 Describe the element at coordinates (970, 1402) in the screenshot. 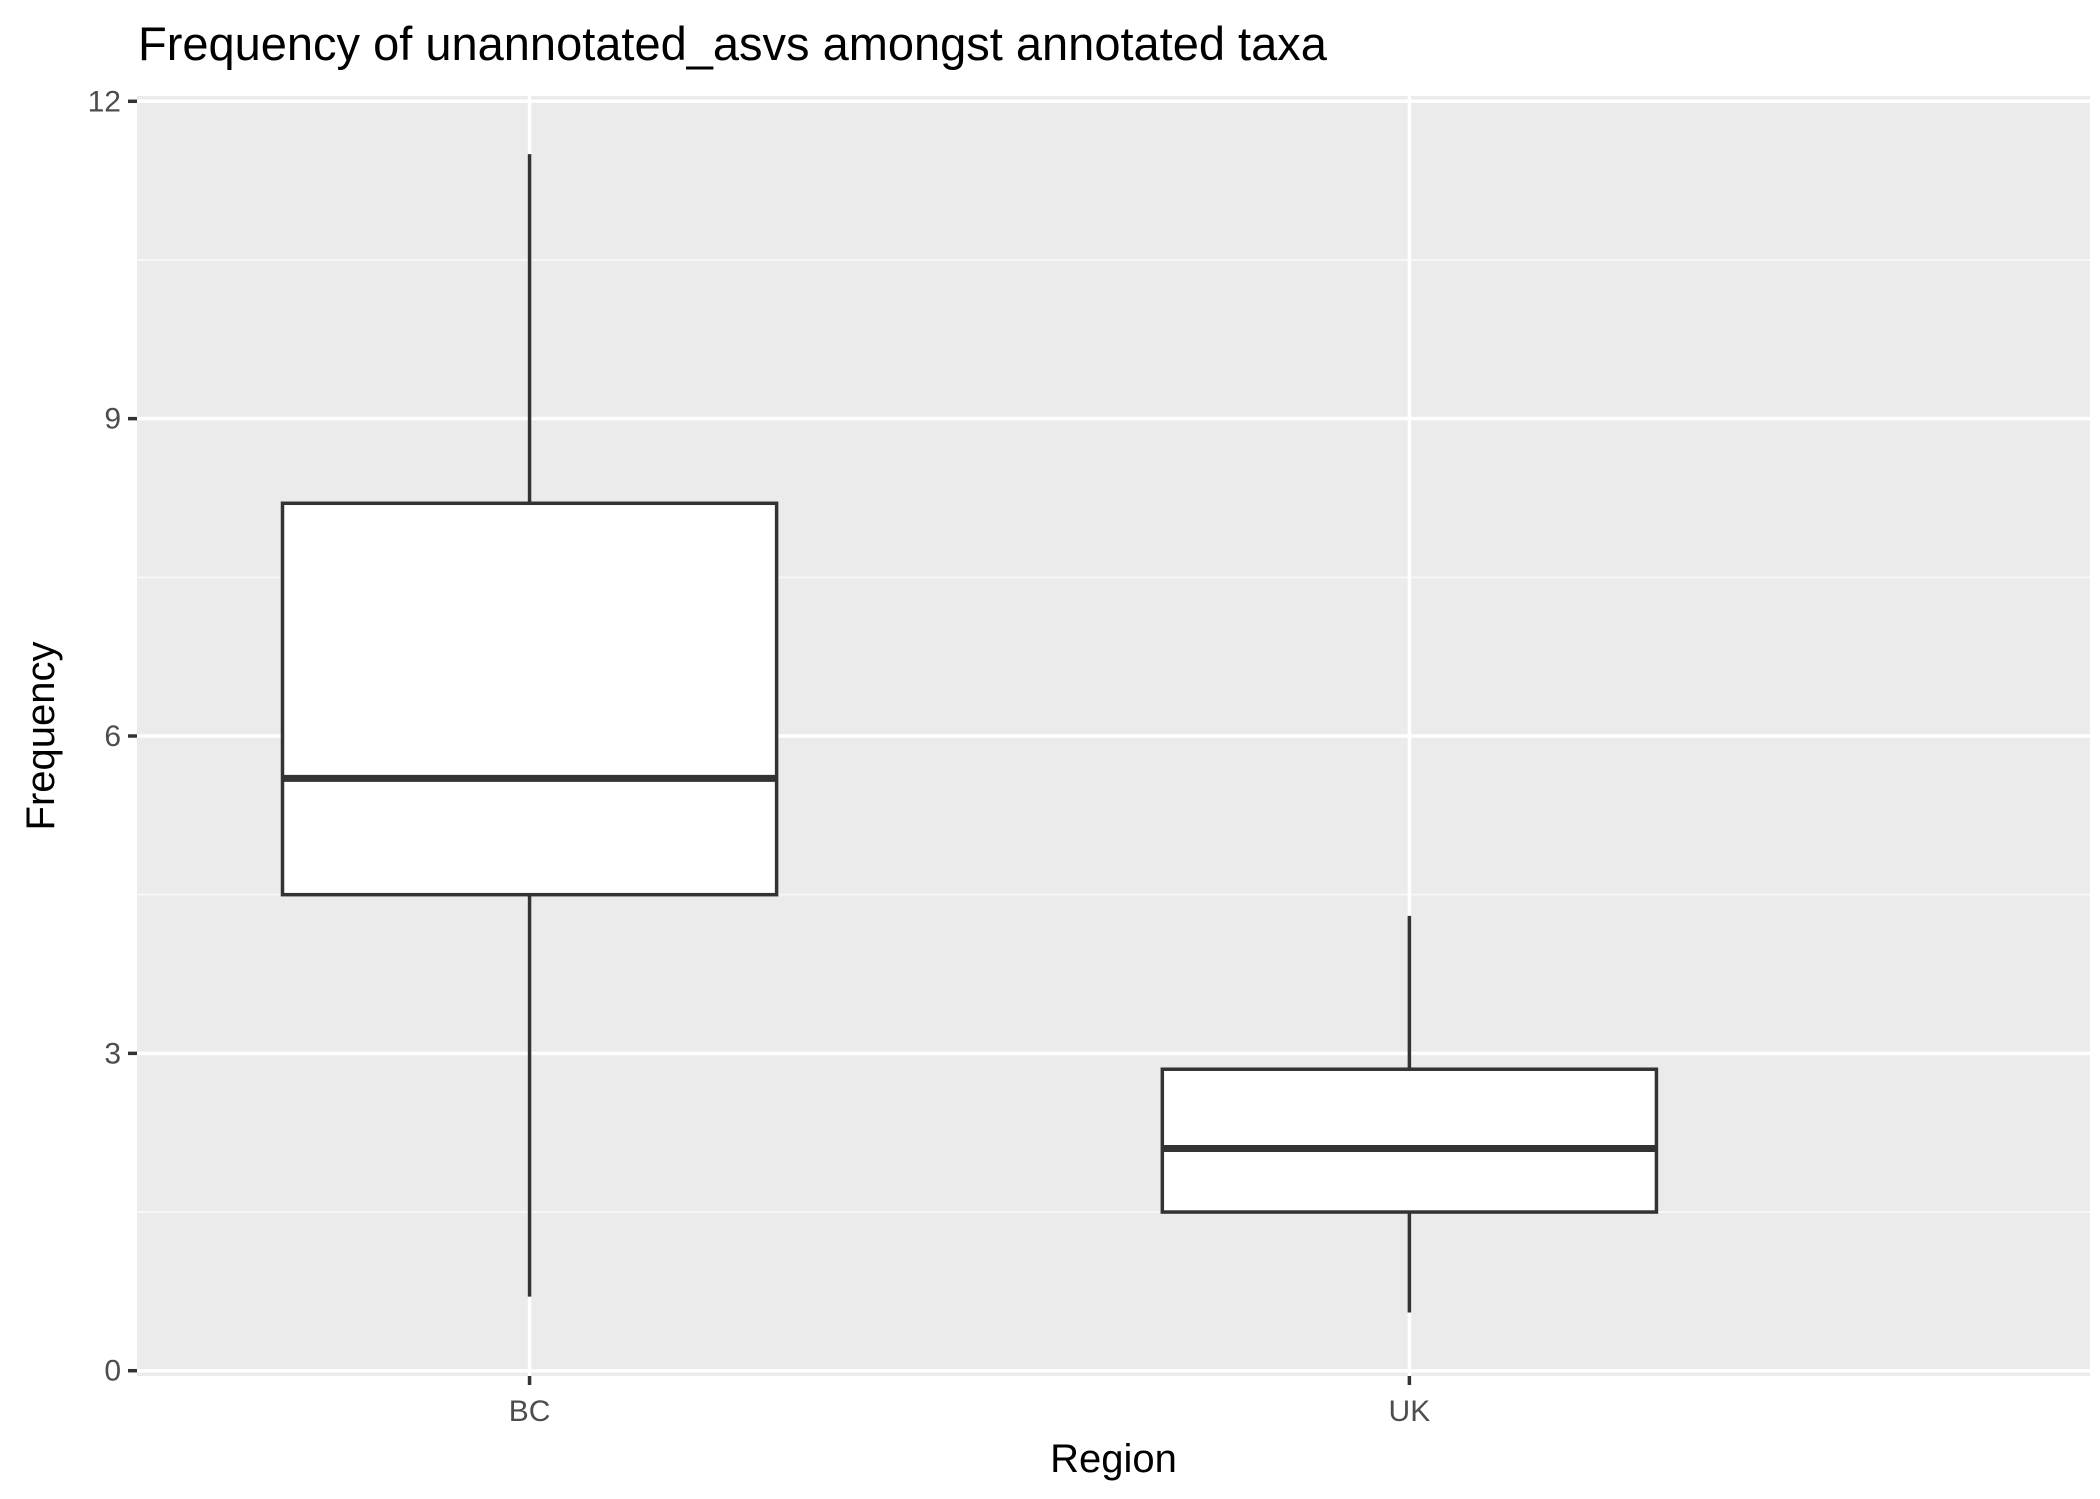

I see `x-axis: BC UK` at that location.